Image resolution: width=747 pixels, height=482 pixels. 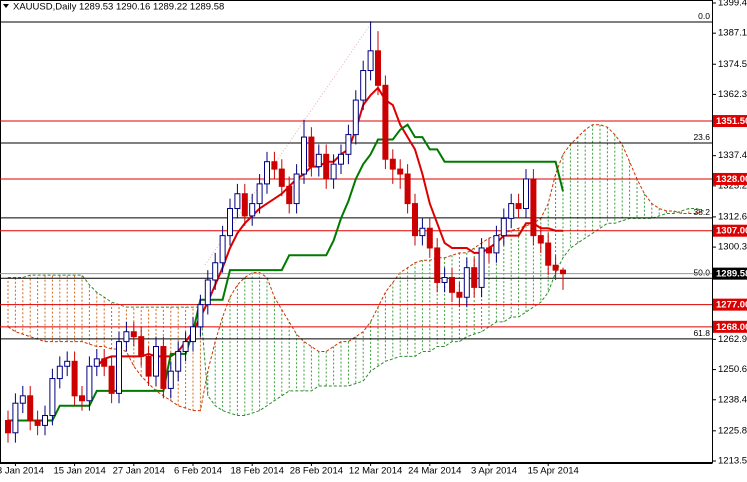 What do you see at coordinates (257, 471) in the screenshot?
I see `x-tick-label: 18 Feb 2014` at bounding box center [257, 471].